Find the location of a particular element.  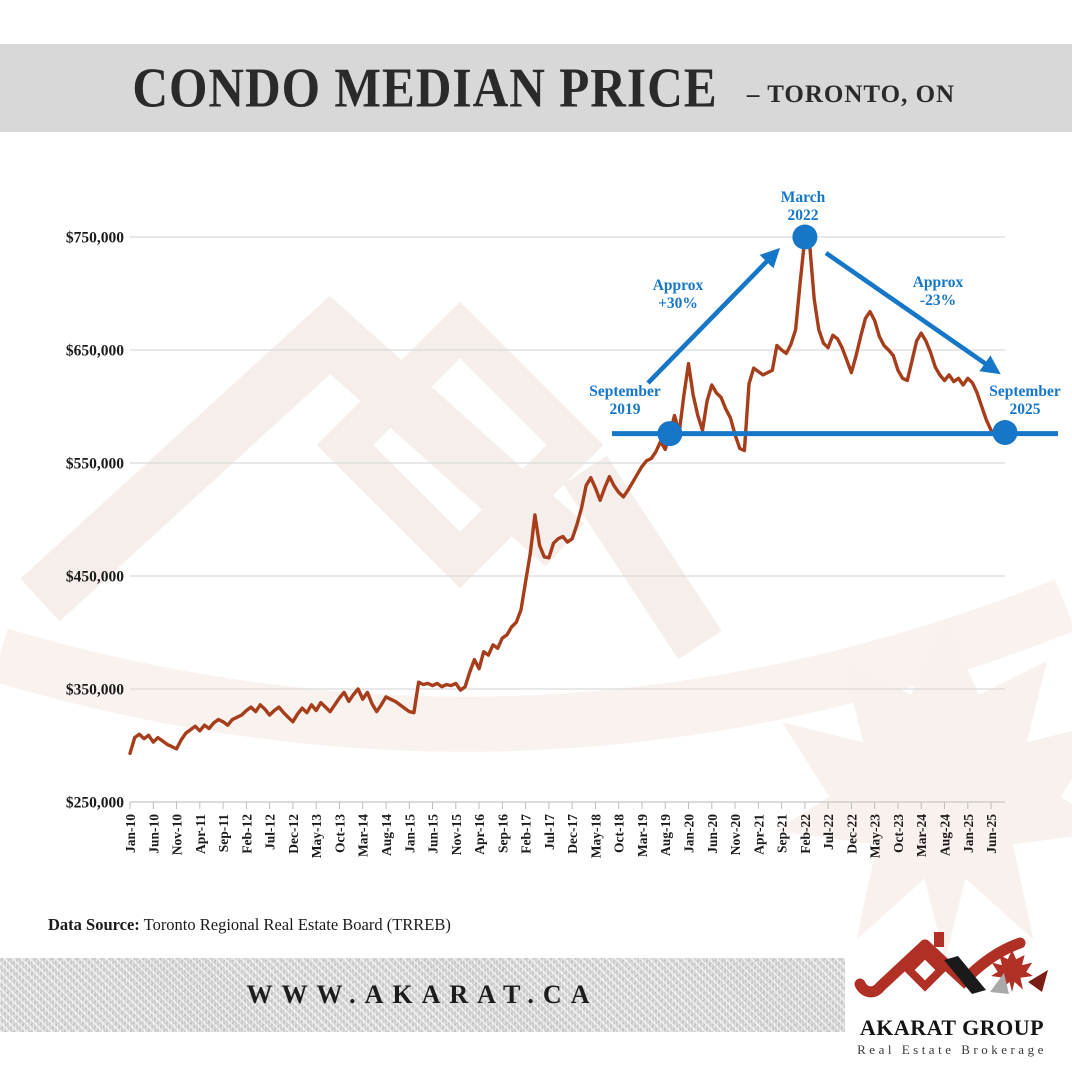

x-axis-label: Feb-17 is located at coordinates (526, 834).